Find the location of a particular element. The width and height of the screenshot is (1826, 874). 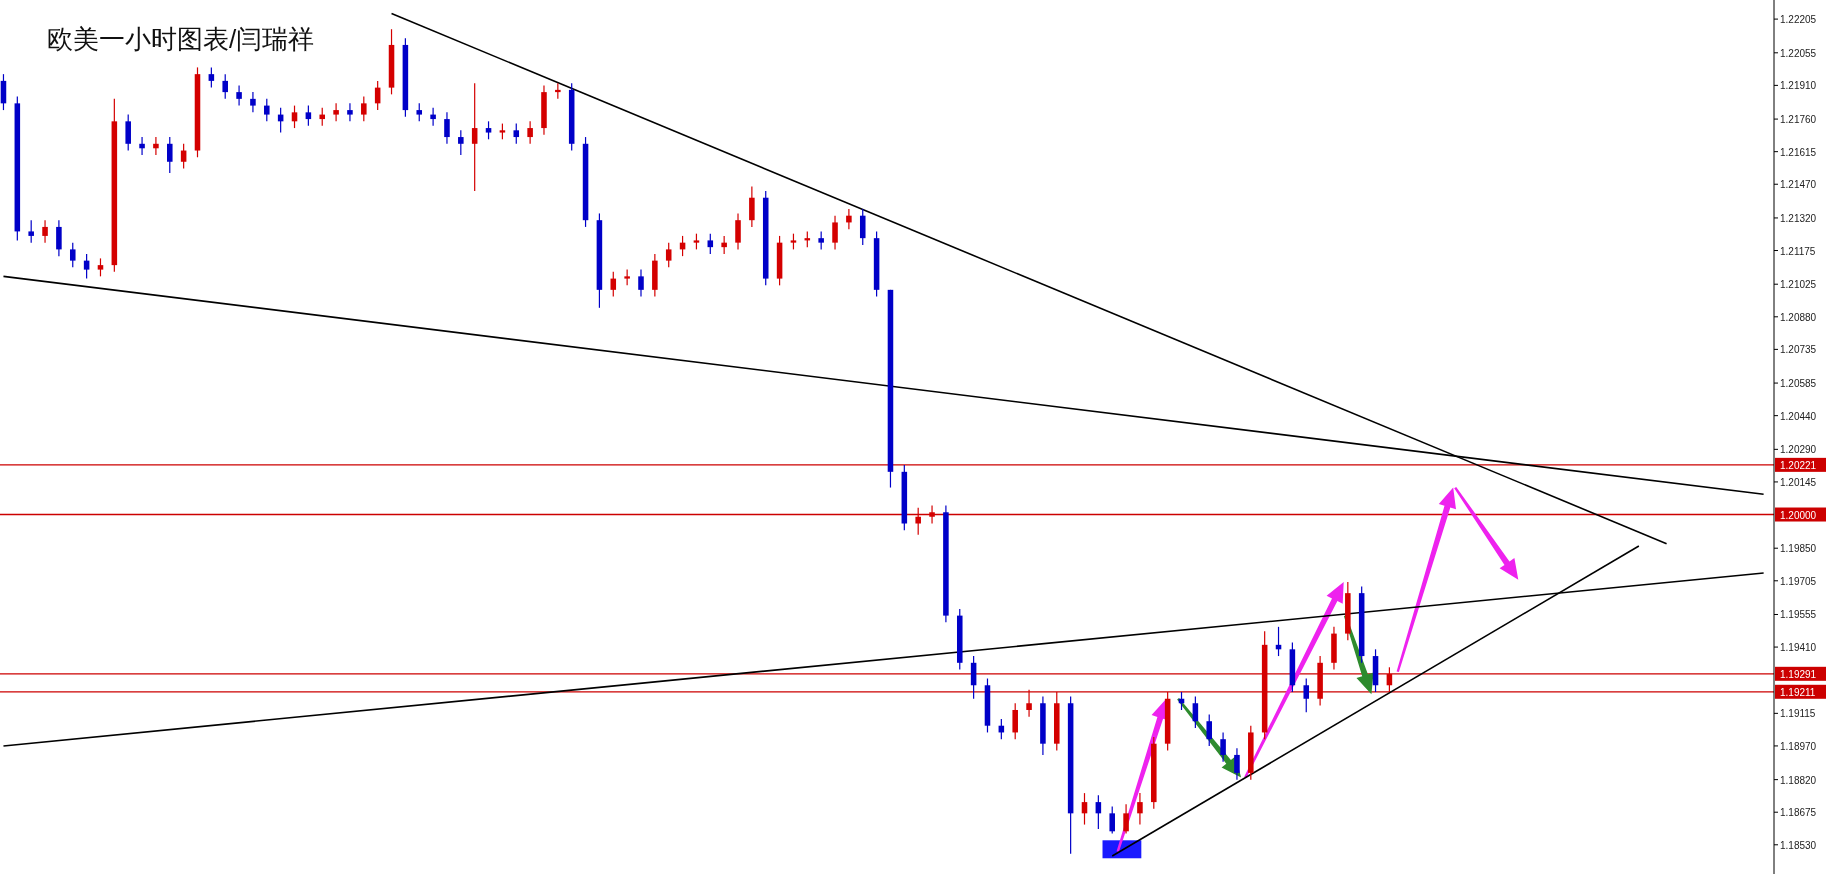

ref-line-label: 1.19291 is located at coordinates (1798, 674).